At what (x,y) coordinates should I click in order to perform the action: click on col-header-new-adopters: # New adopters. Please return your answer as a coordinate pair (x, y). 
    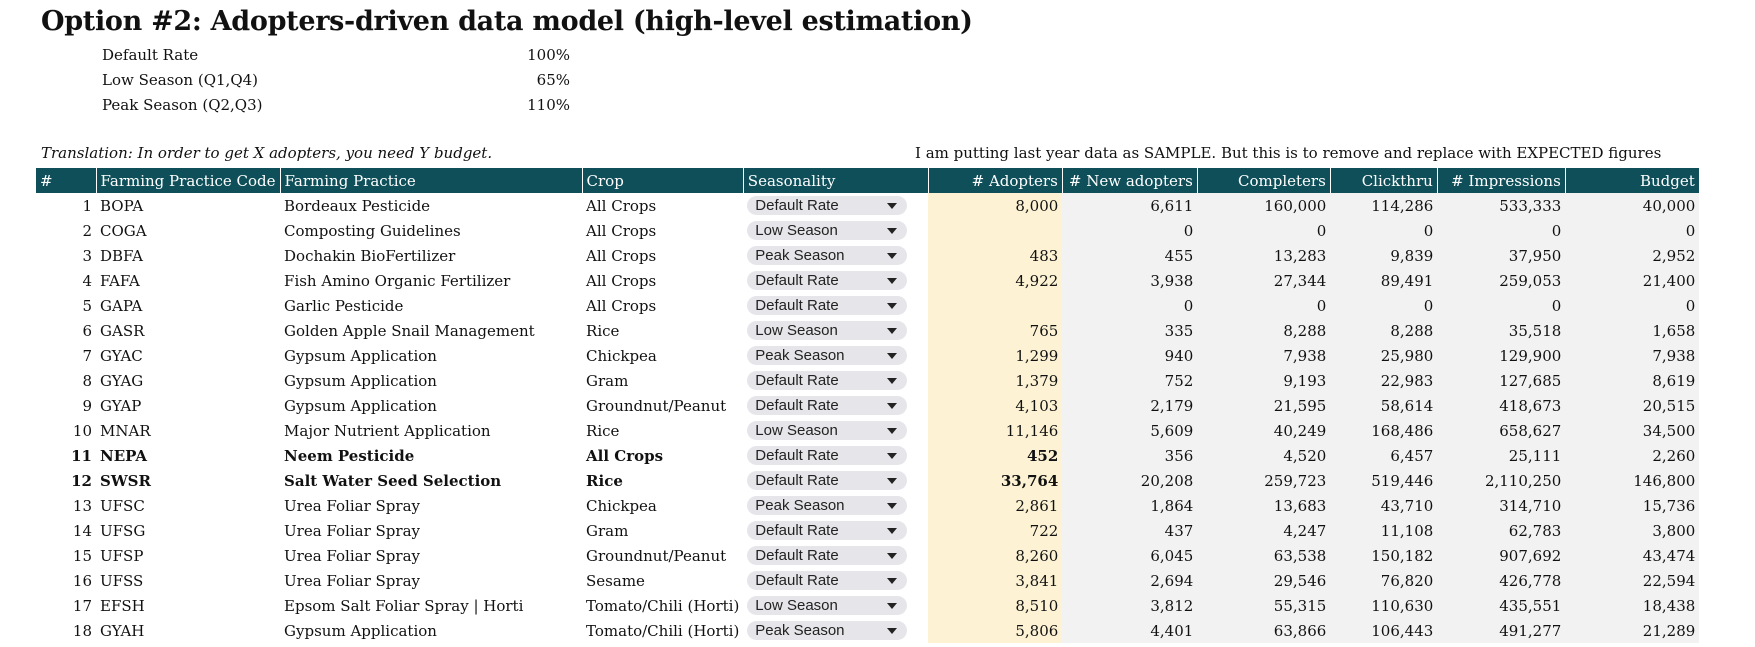
    Looking at the image, I should click on (1130, 180).